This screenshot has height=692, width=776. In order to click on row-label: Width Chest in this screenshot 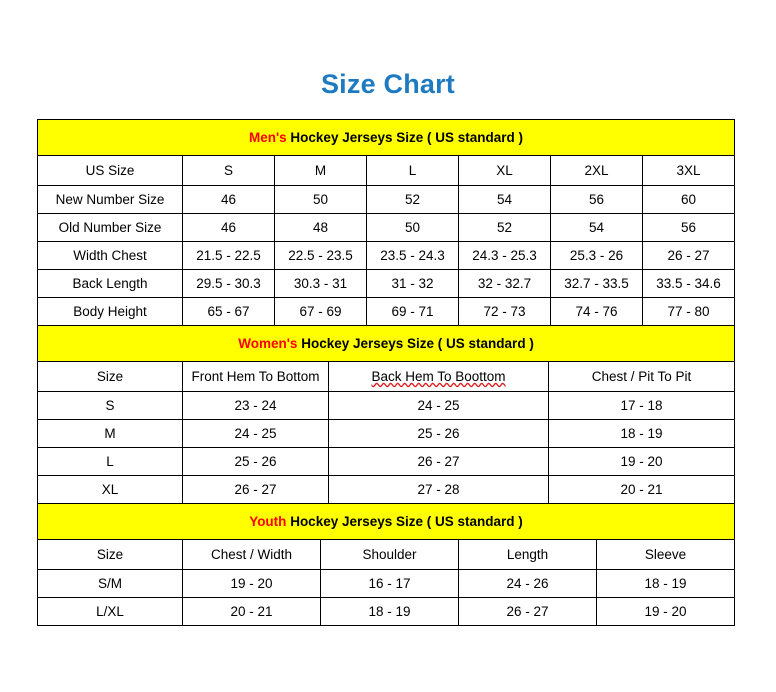, I will do `click(110, 255)`.